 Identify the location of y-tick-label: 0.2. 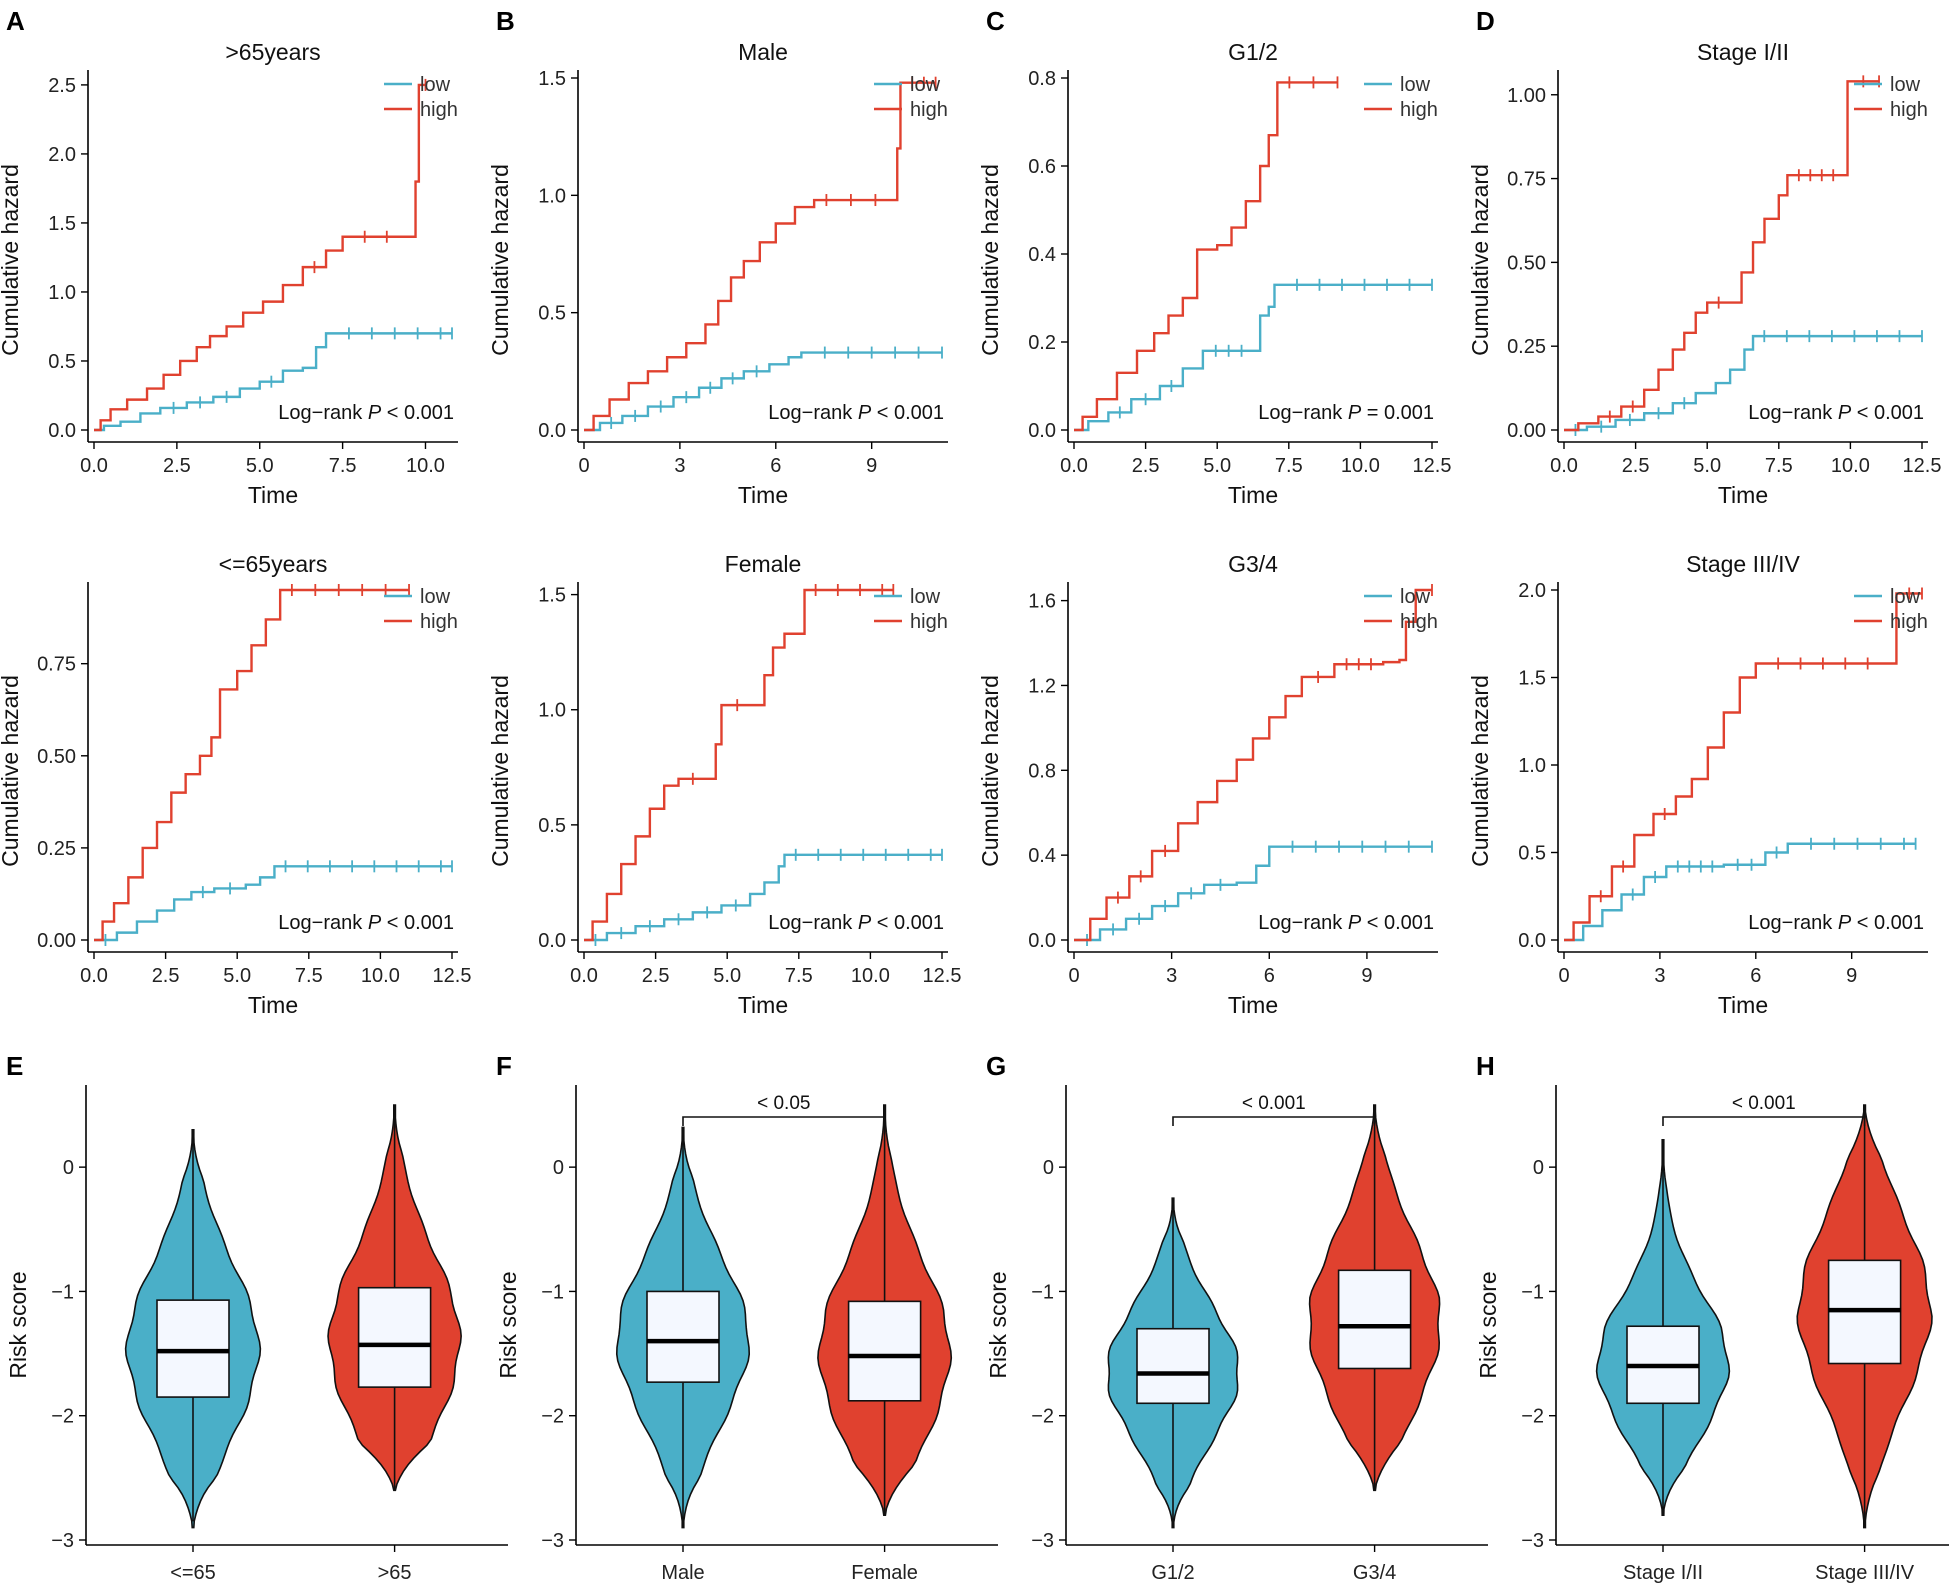
(1042, 343).